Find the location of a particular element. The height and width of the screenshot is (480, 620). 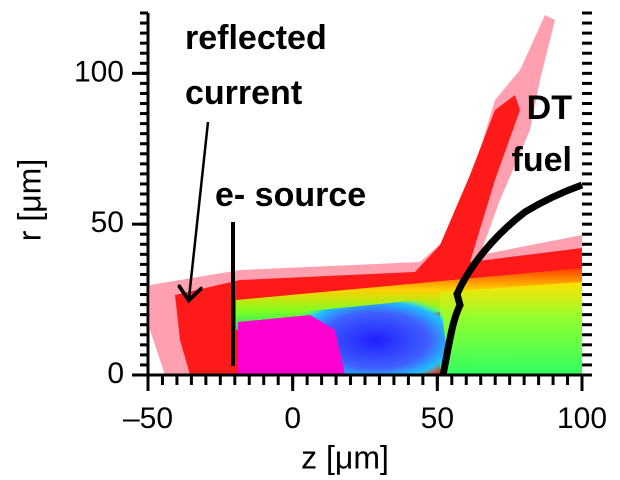

y-axis-label: r [μm] is located at coordinates (29, 200).